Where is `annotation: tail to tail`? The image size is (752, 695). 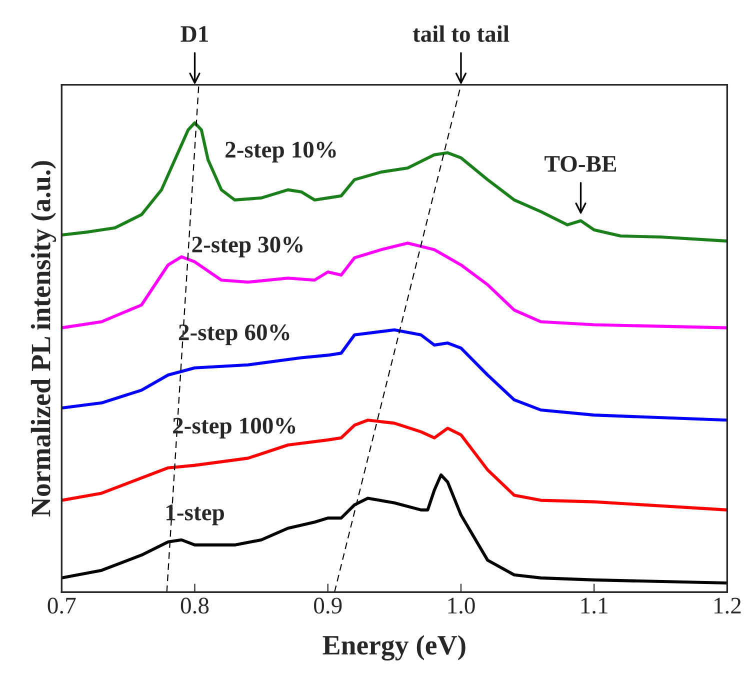 annotation: tail to tail is located at coordinates (461, 33).